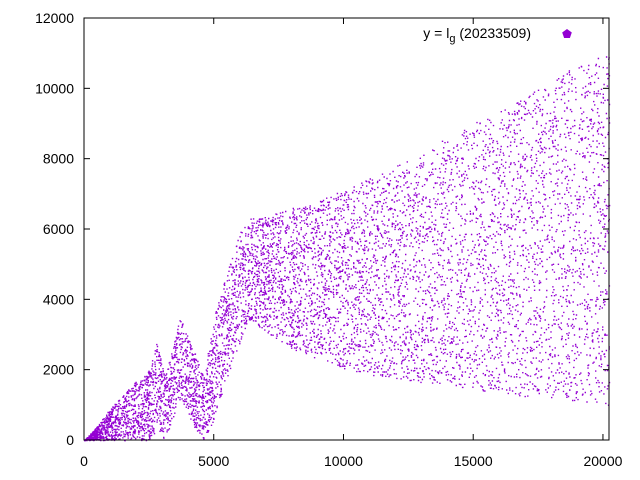  I want to click on y-tick-label: 2000, so click(58, 370).